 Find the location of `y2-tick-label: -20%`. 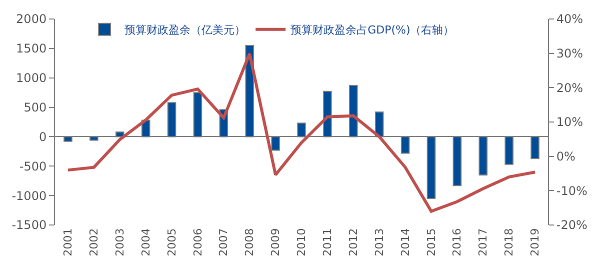

y2-tick-label: -20% is located at coordinates (572, 225).